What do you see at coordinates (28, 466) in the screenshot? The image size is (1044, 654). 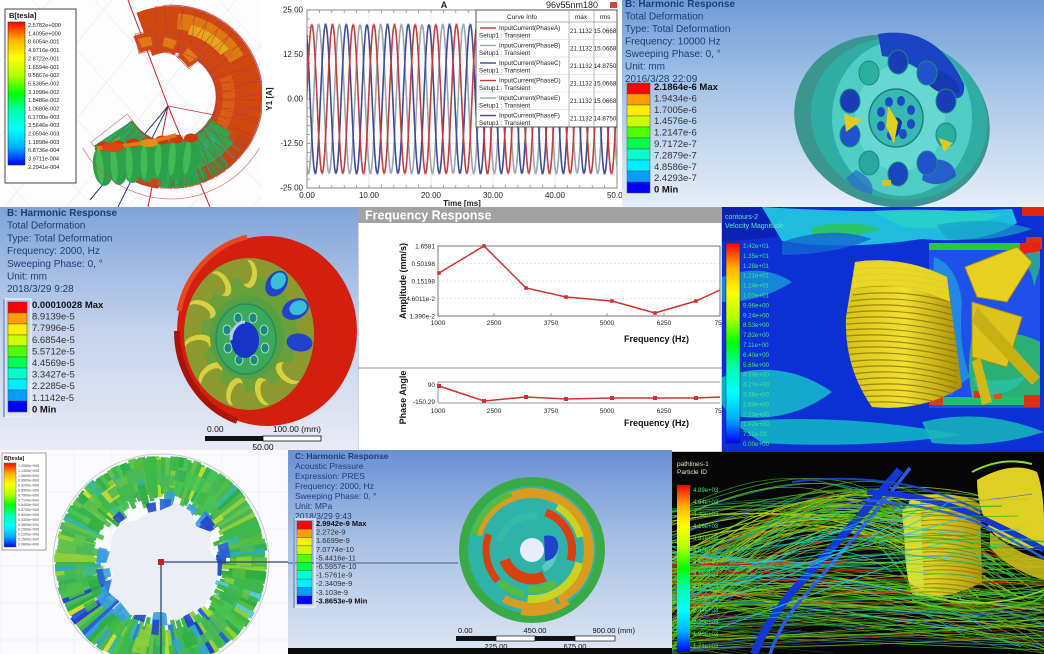 I see `svg-text: 1.2000e+000` at bounding box center [28, 466].